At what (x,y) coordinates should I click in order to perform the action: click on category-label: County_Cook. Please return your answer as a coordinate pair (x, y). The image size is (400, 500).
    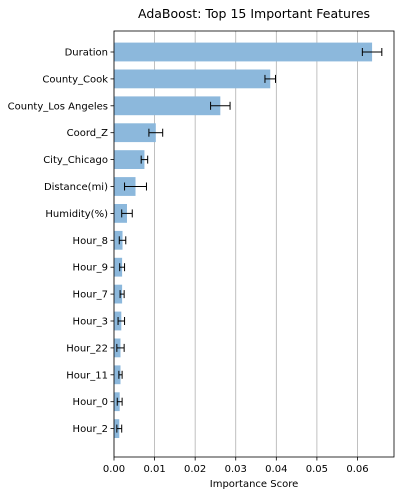
    Looking at the image, I should click on (75, 79).